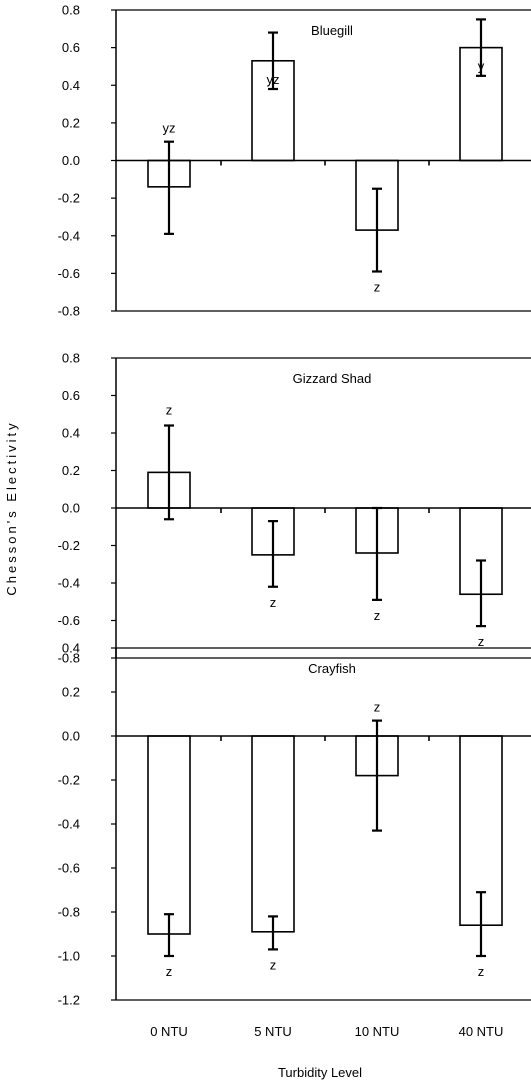  What do you see at coordinates (69, 1000) in the screenshot?
I see `y-tick-label: -1.2` at bounding box center [69, 1000].